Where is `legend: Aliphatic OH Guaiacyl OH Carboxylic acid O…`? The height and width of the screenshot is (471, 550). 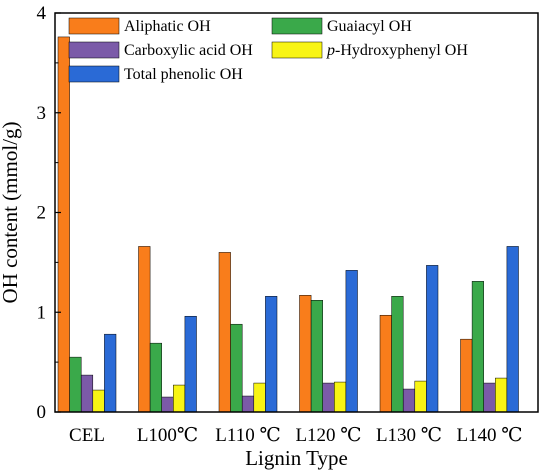 legend: Aliphatic OH Guaiacyl OH Carboxylic acid O… is located at coordinates (268, 50).